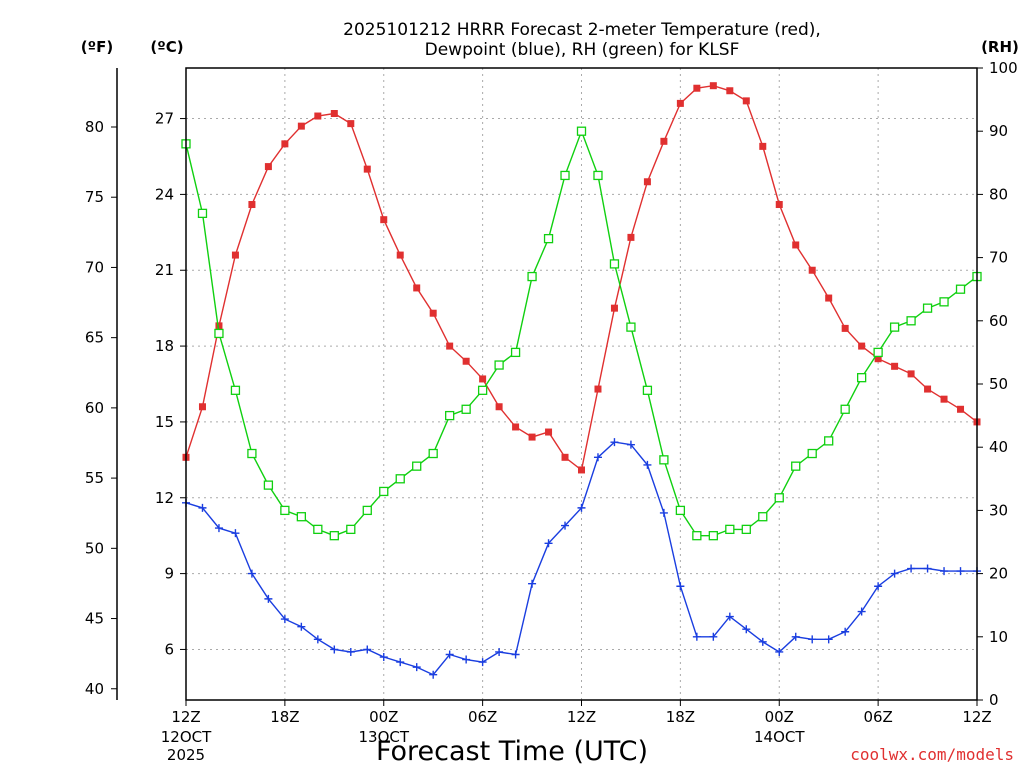  What do you see at coordinates (94, 267) in the screenshot?
I see `fahrenheit-tick-label-6: 70` at bounding box center [94, 267].